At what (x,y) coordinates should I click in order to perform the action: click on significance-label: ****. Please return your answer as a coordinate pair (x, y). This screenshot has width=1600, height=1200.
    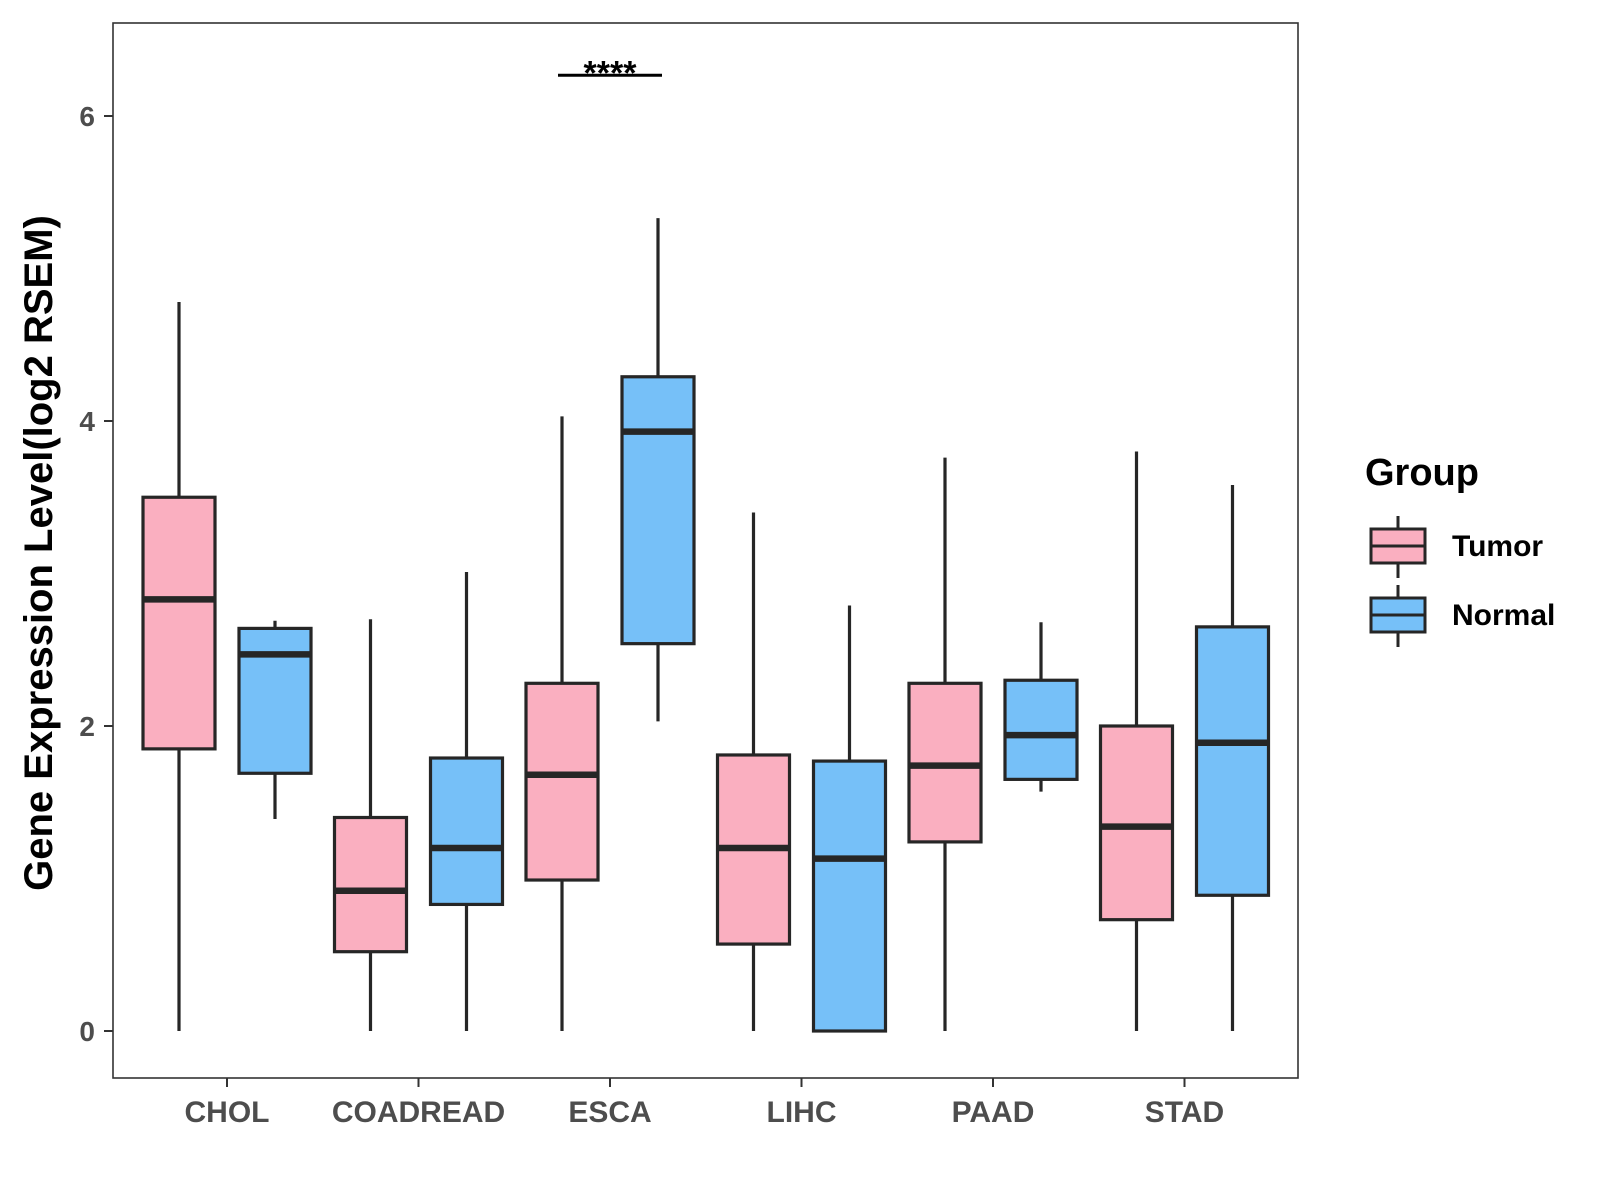
    Looking at the image, I should click on (611, 73).